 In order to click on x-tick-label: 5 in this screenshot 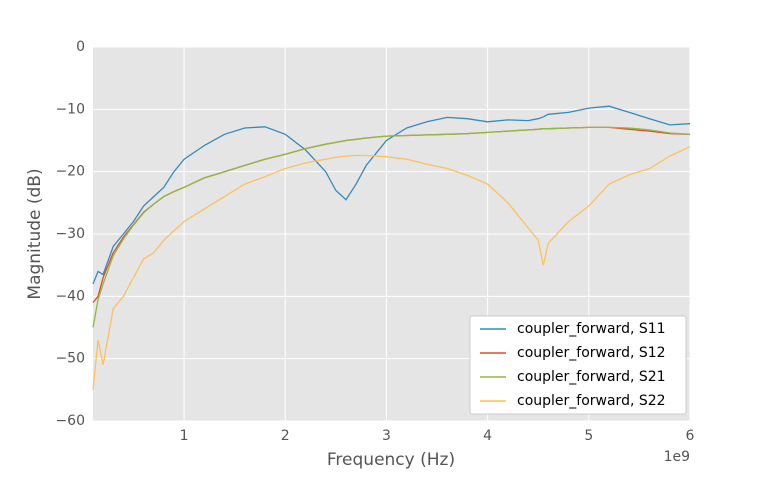, I will do `click(588, 436)`.